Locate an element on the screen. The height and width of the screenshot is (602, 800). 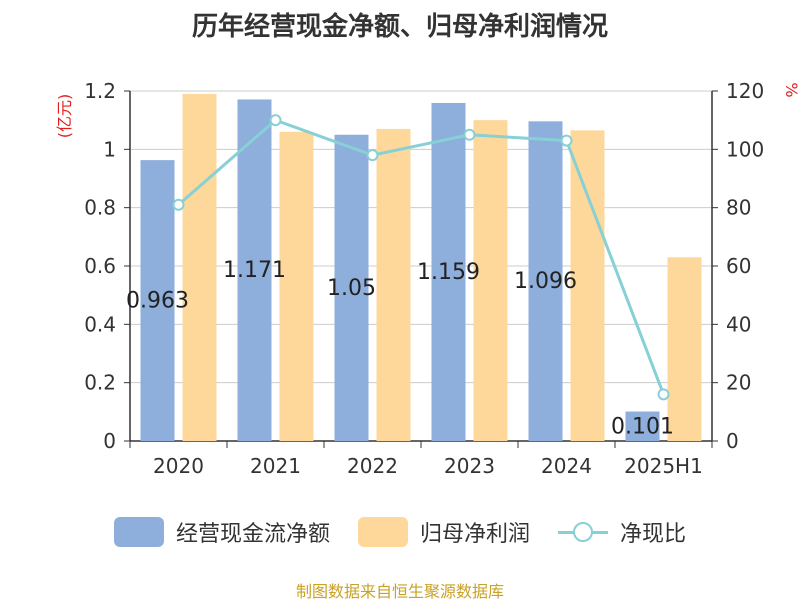
y-left-axis-label: (亿元) is located at coordinates (64, 116).